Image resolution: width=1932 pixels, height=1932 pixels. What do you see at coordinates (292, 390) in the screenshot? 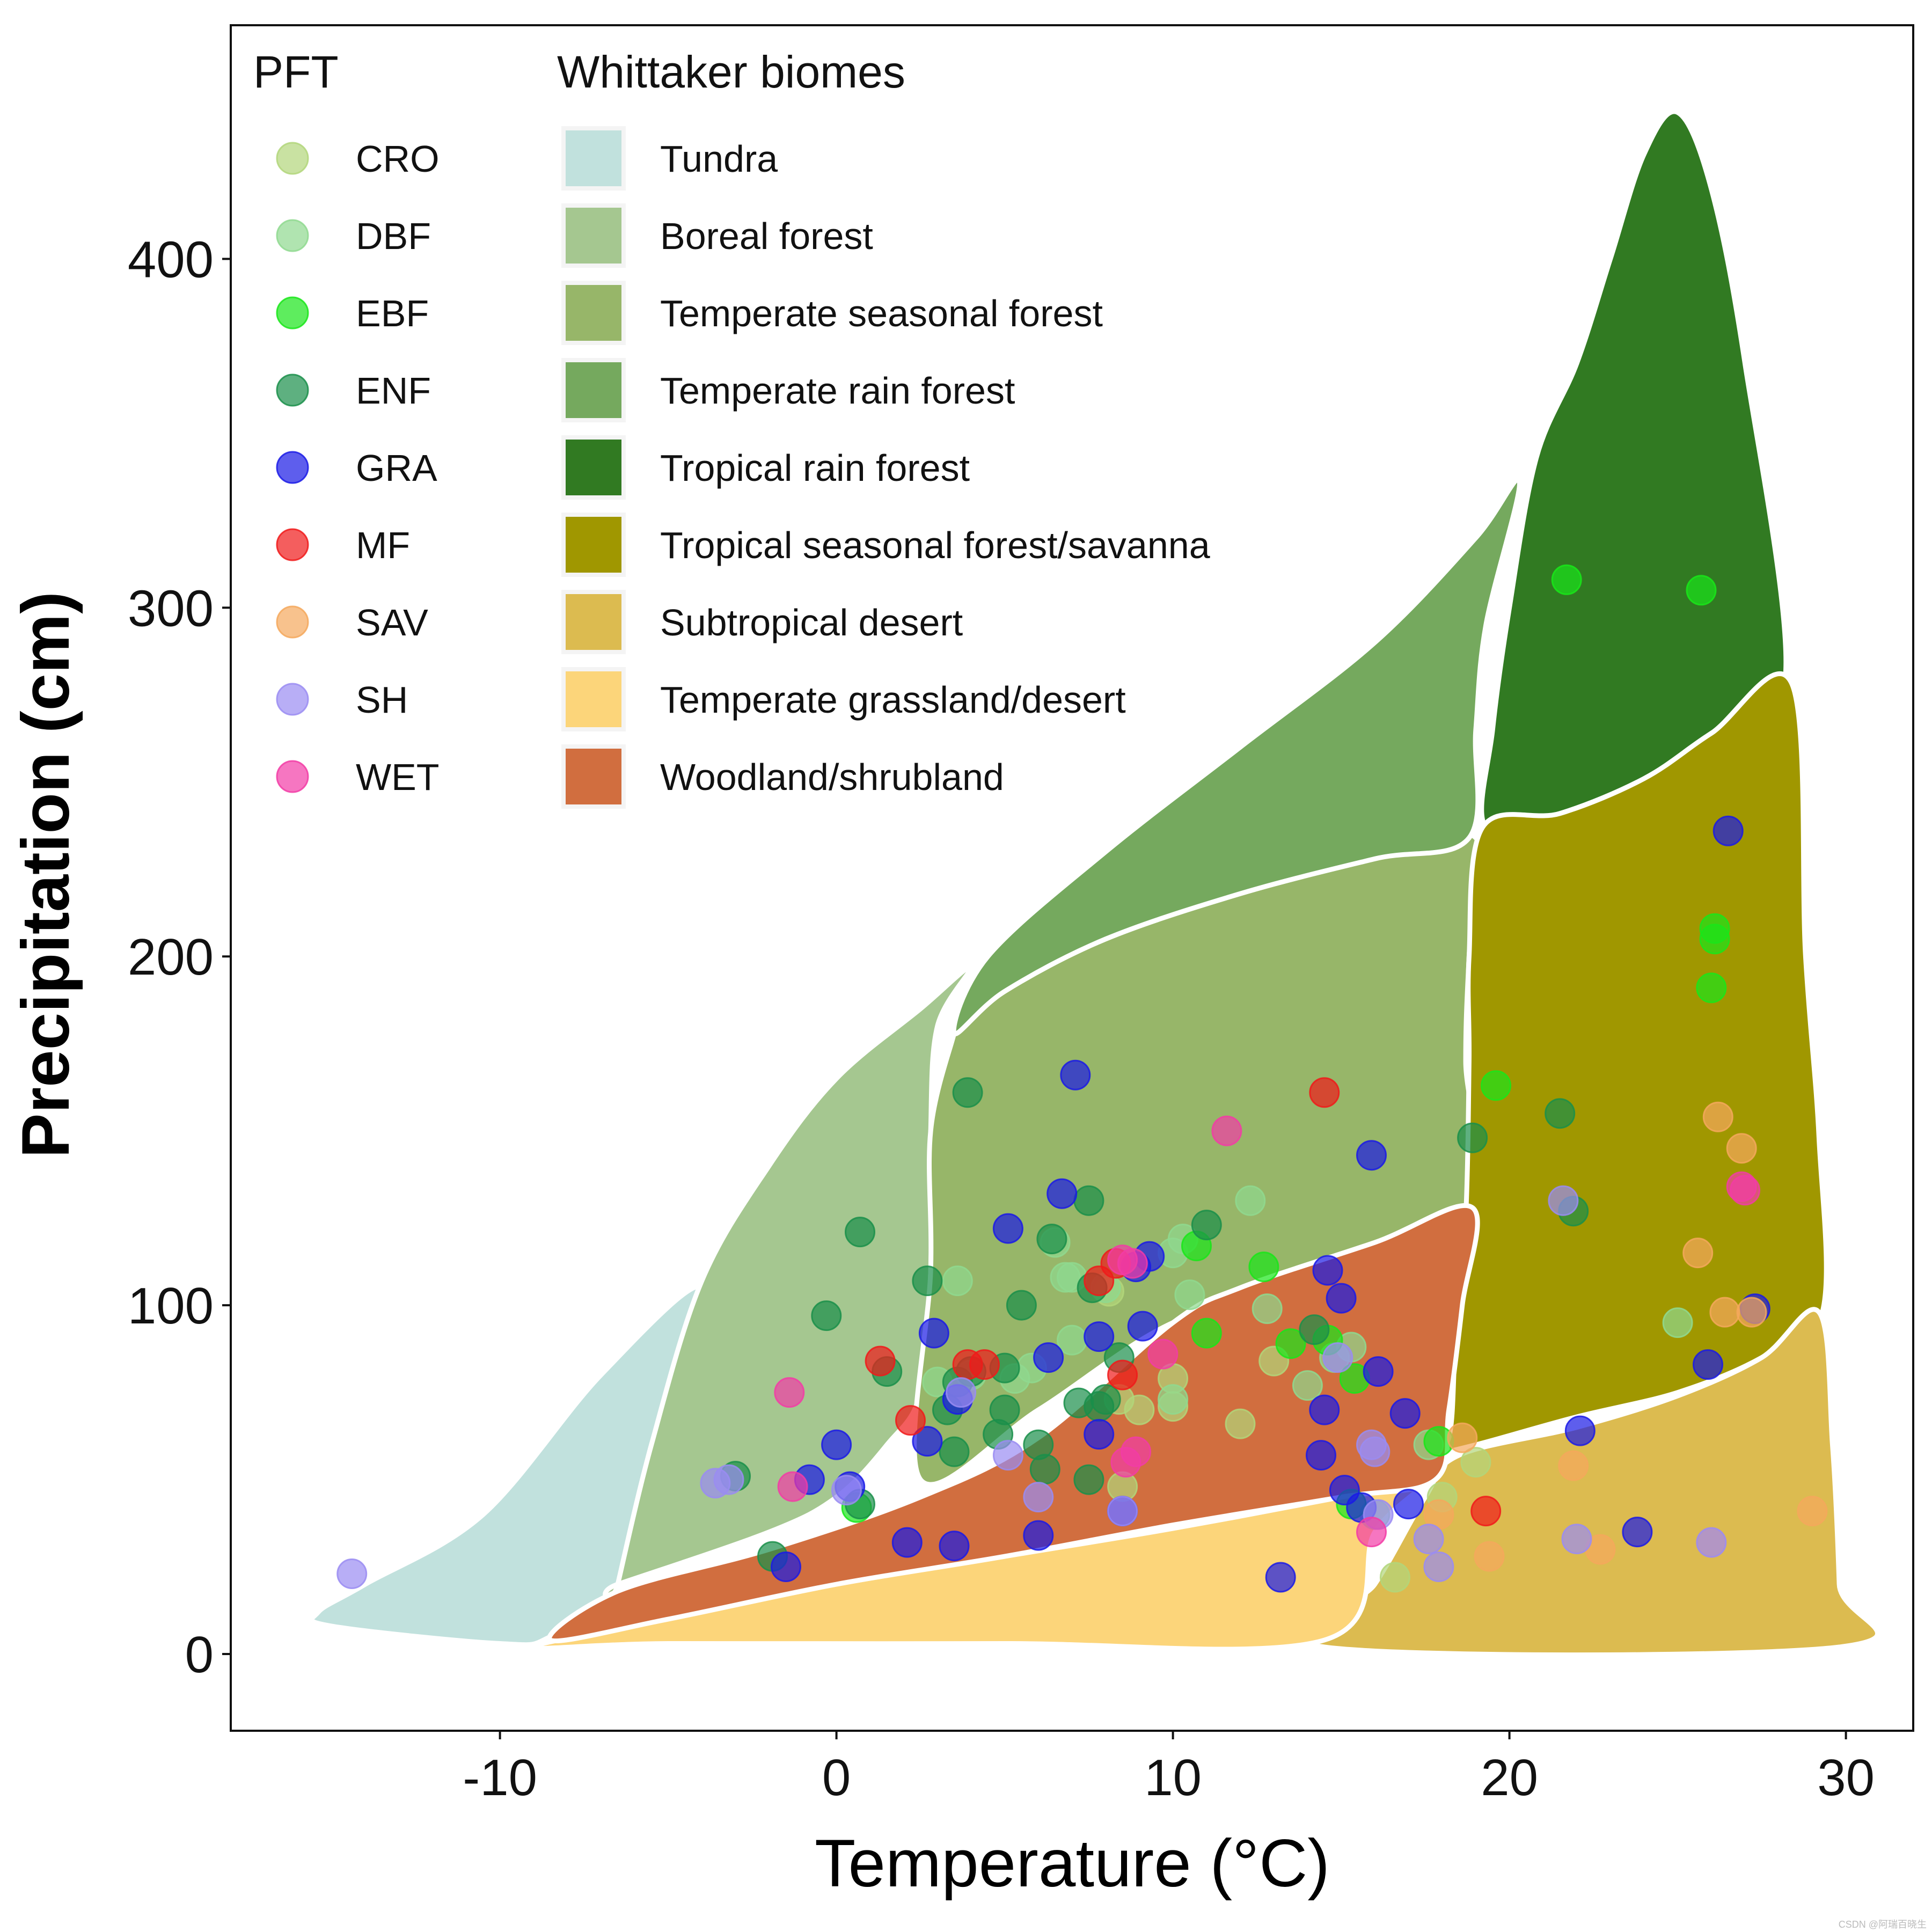
I see `pft-legend-key-enf` at bounding box center [292, 390].